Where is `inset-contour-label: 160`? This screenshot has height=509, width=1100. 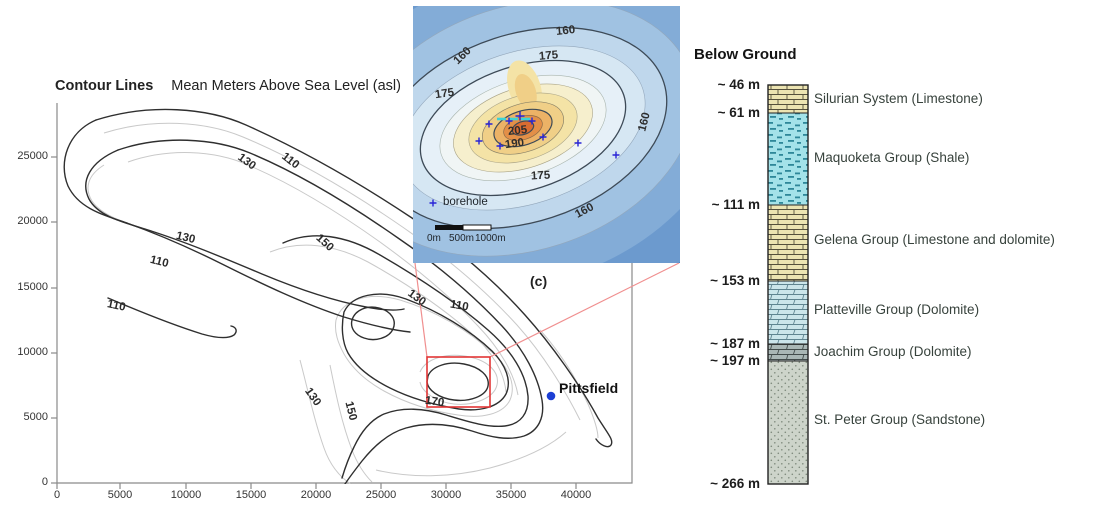 inset-contour-label: 160 is located at coordinates (565, 31).